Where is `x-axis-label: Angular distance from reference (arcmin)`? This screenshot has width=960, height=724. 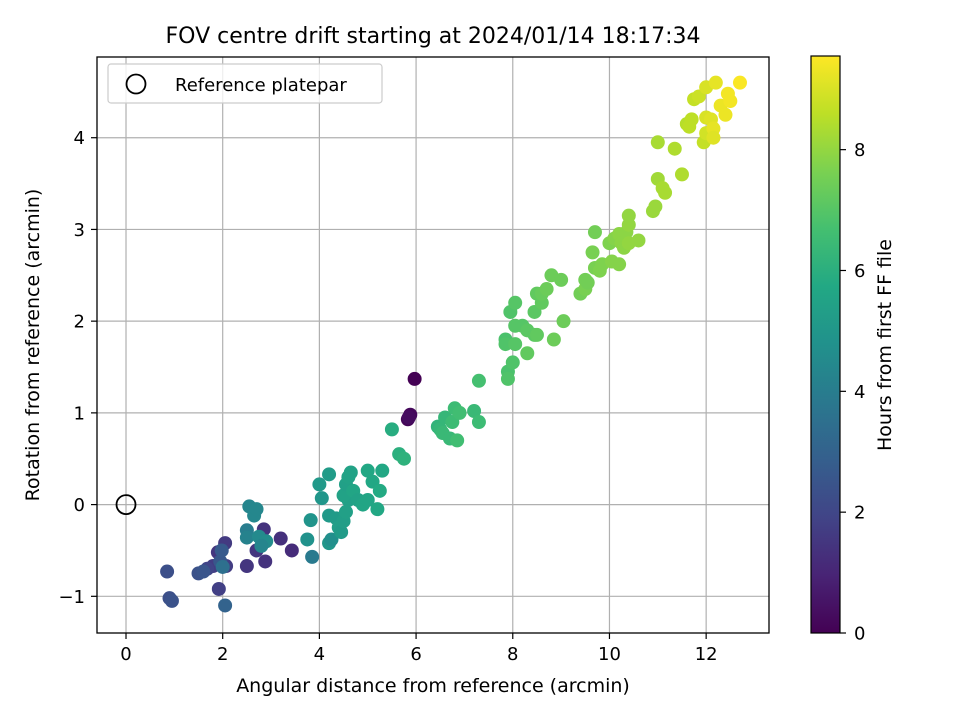 x-axis-label: Angular distance from reference (arcmin) is located at coordinates (433, 686).